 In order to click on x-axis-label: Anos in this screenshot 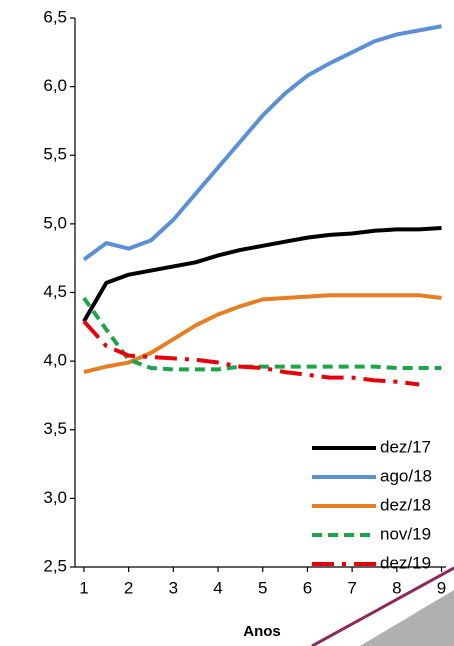, I will do `click(262, 631)`.